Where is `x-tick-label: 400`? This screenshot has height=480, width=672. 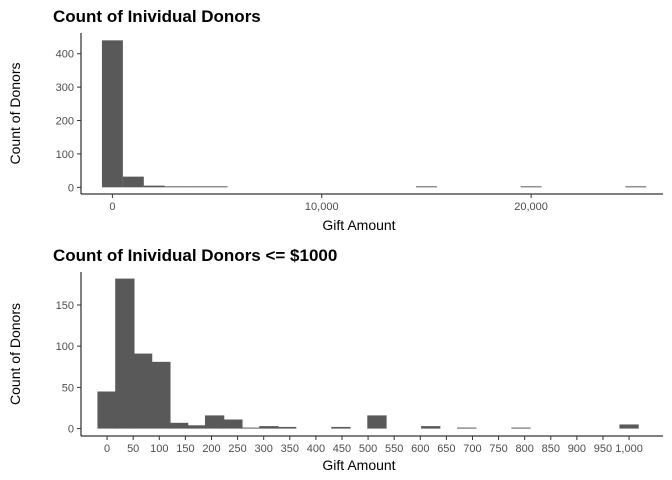 x-tick-label: 400 is located at coordinates (316, 449).